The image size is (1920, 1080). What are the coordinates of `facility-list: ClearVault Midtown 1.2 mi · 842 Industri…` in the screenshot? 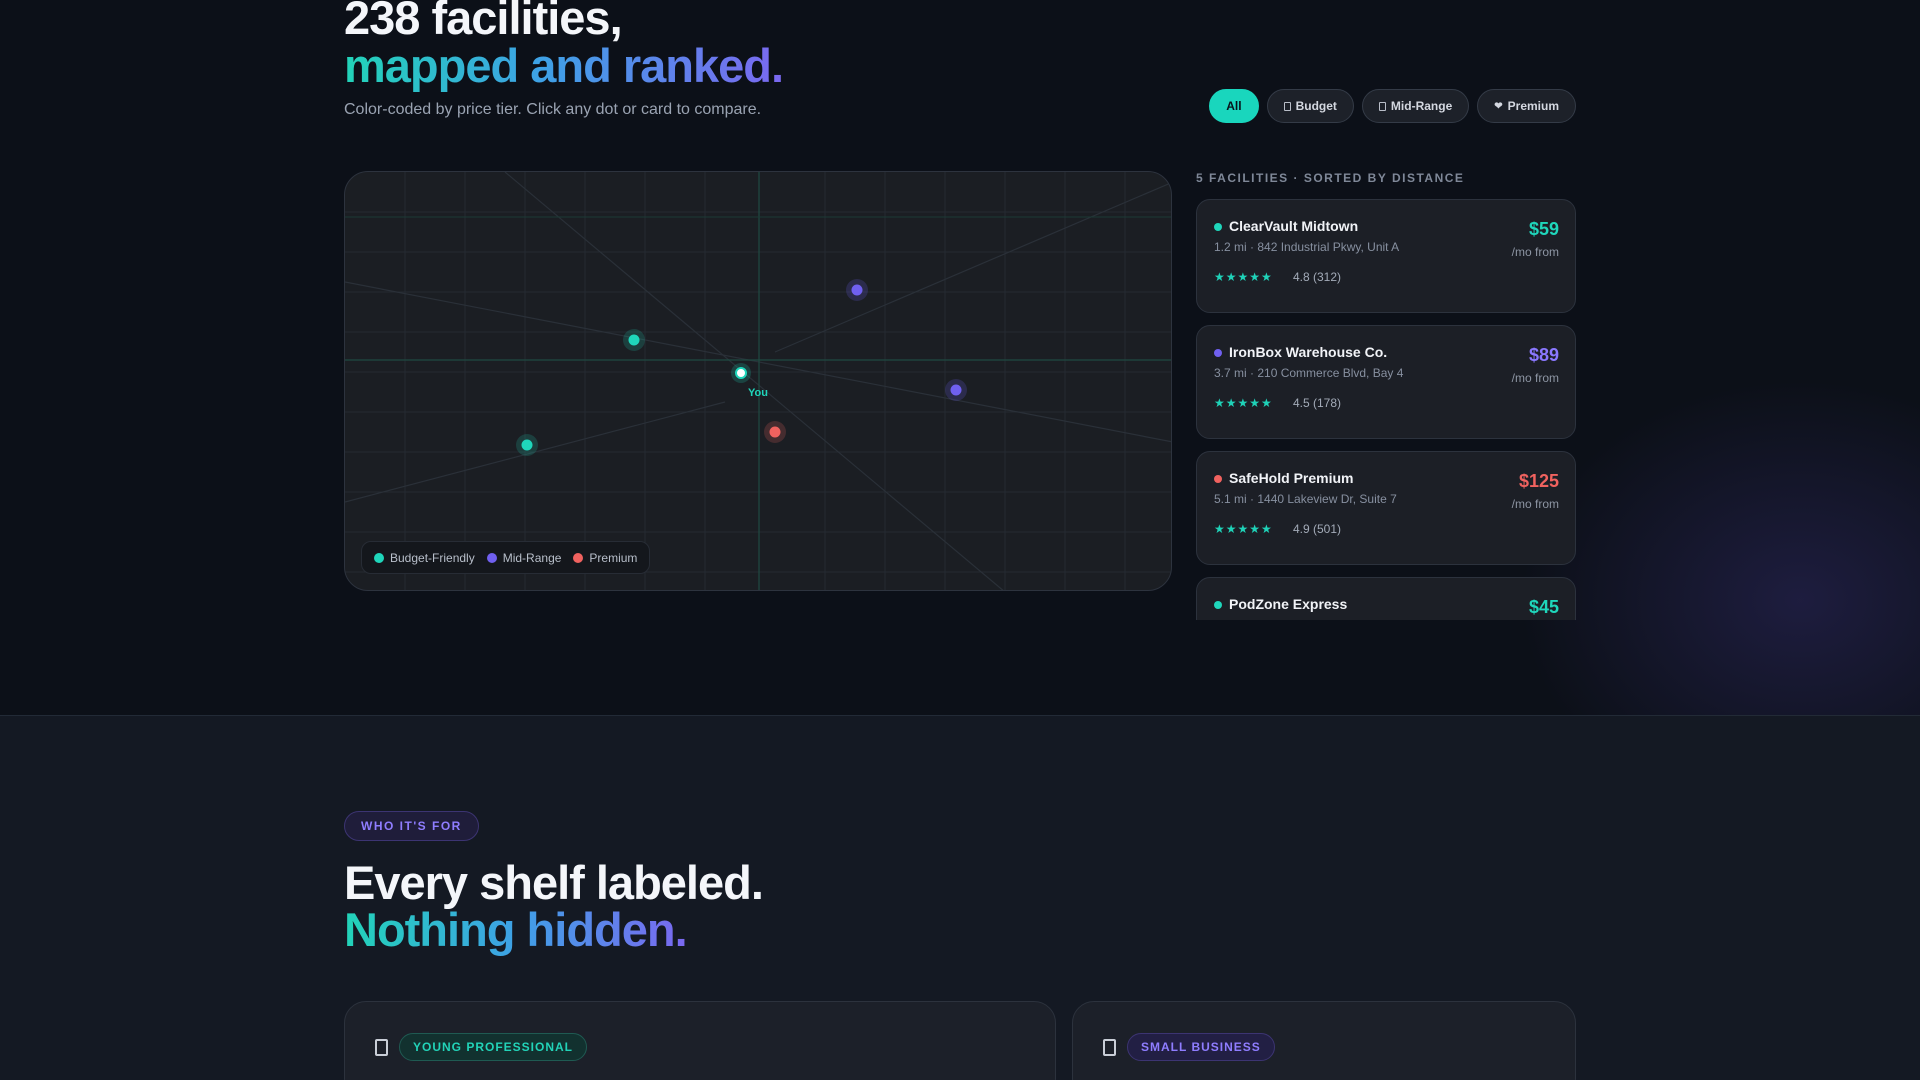 It's located at (1386, 409).